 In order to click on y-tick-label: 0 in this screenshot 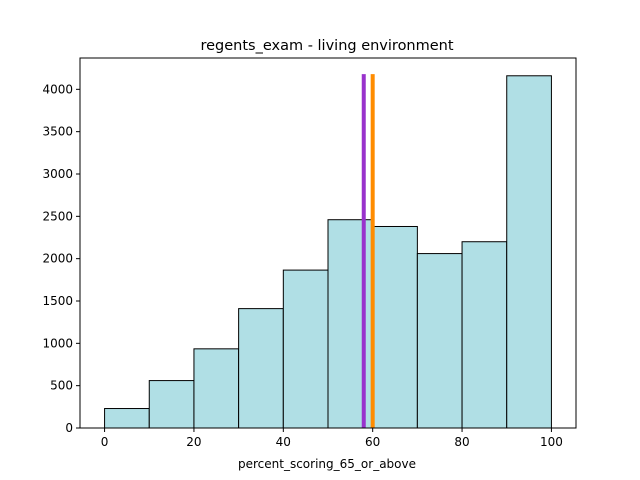, I will do `click(69, 428)`.